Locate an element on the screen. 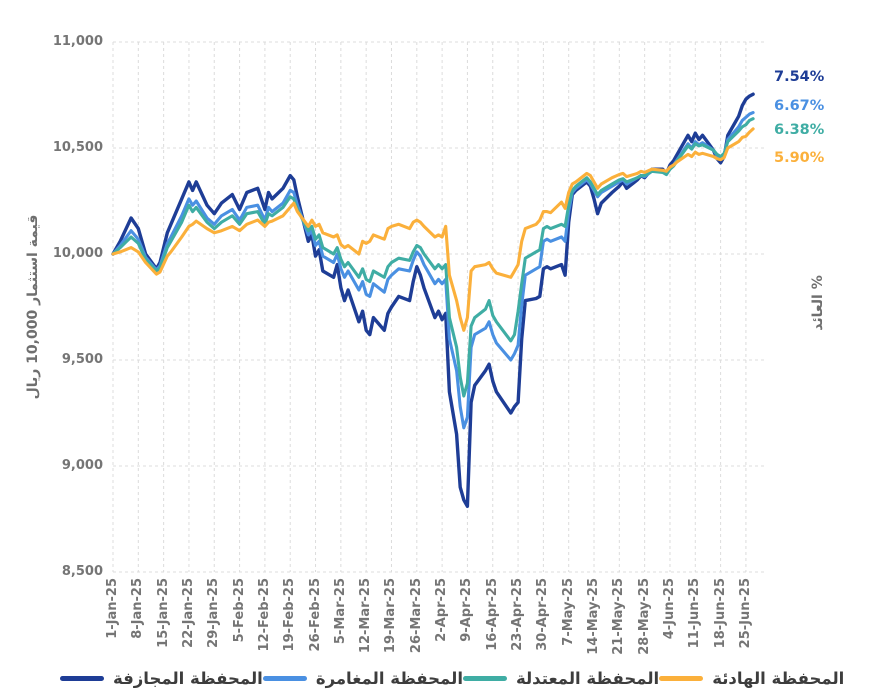 This screenshot has height=699, width=869. x-tick-label: 4-Jun-25 is located at coordinates (669, 609).